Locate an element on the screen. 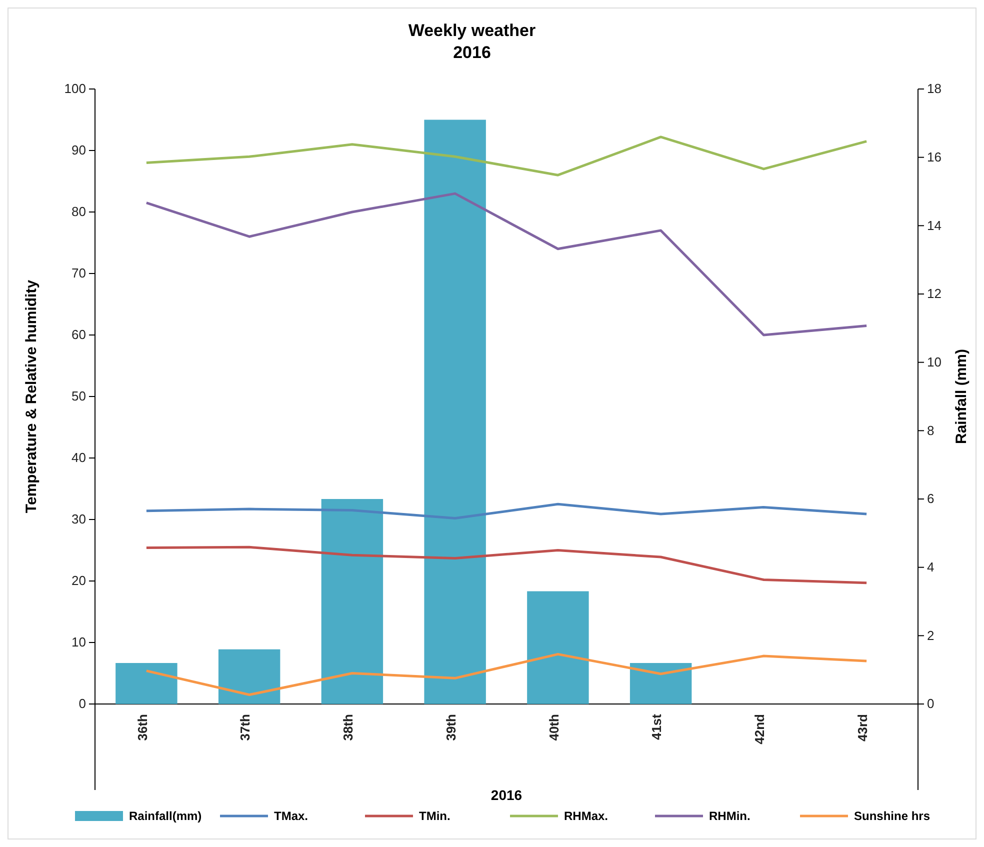  y-tick-label: 0 is located at coordinates (82, 704).